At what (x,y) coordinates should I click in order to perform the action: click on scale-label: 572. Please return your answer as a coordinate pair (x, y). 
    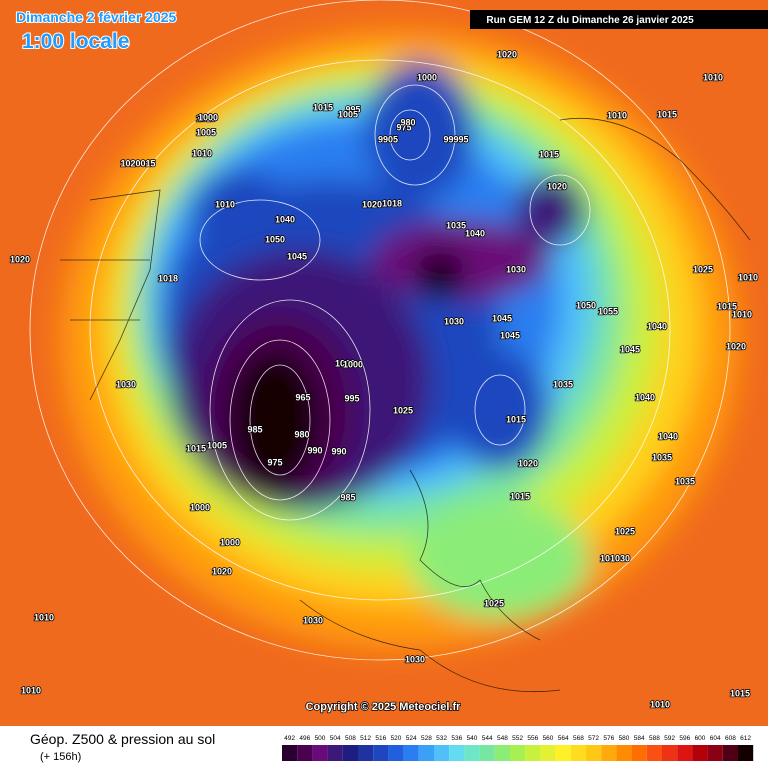
    Looking at the image, I should click on (593, 738).